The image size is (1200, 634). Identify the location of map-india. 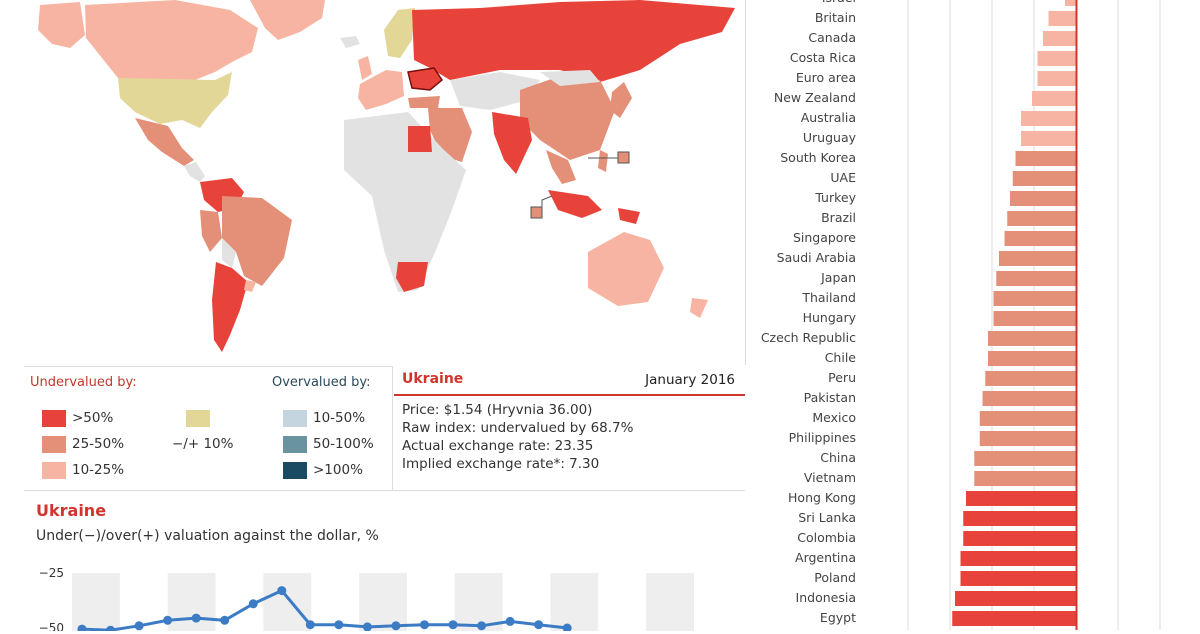
(512, 143).